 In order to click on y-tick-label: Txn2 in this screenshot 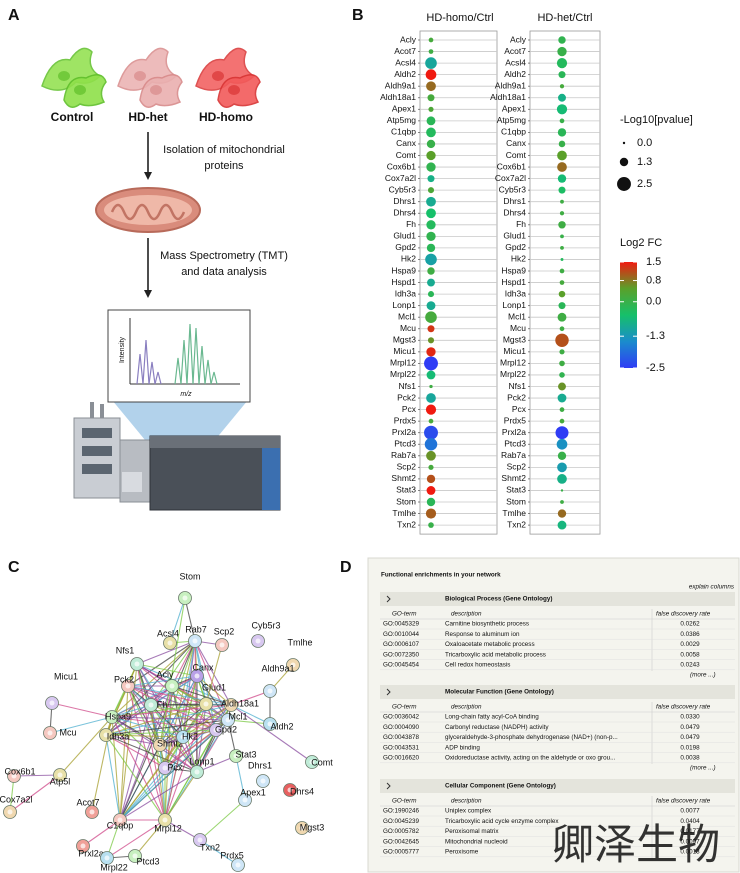, I will do `click(406, 524)`.